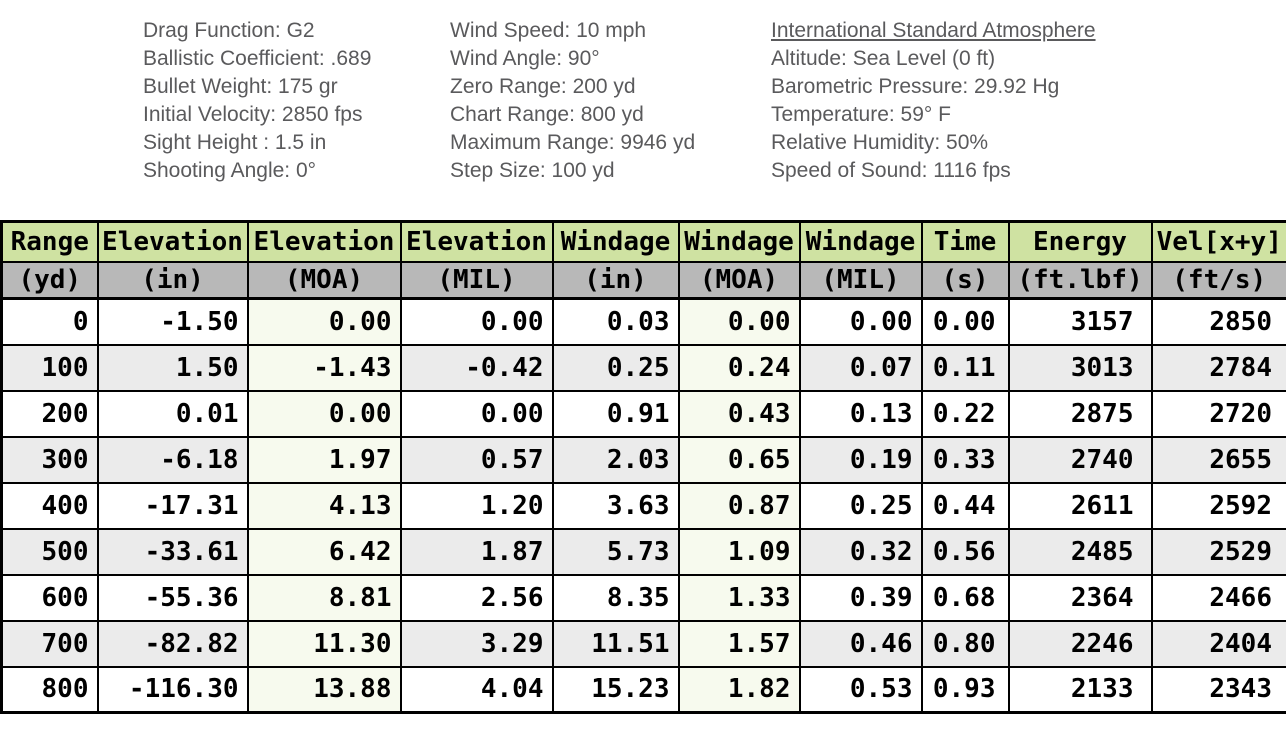 The height and width of the screenshot is (742, 1286). I want to click on table-cell: 0.68, so click(965, 597).